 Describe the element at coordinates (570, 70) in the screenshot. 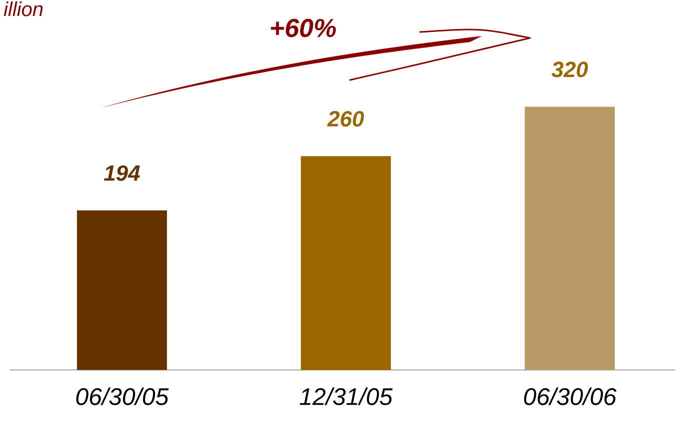

I see `data-label: 320` at that location.